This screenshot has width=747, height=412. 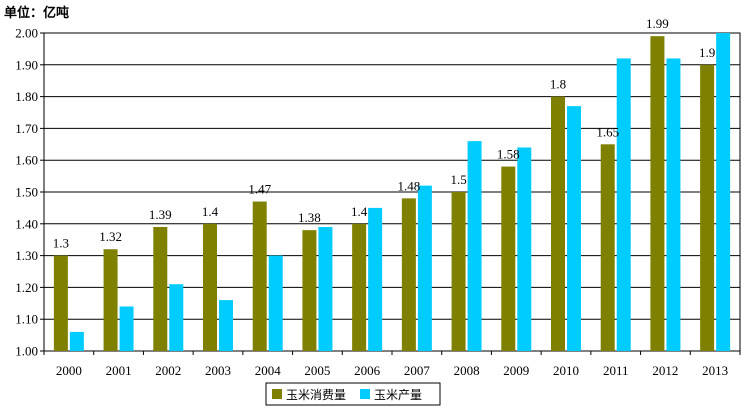 I want to click on legend-label-consumption: 玉米消费量, so click(x=316, y=395).